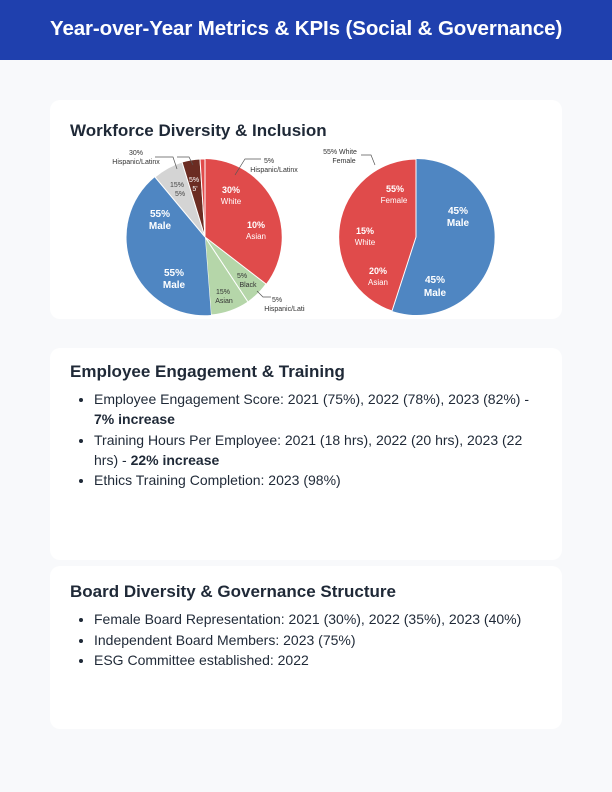  I want to click on board-diversity-title: Board Diversity & Governance Structure, so click(233, 591).